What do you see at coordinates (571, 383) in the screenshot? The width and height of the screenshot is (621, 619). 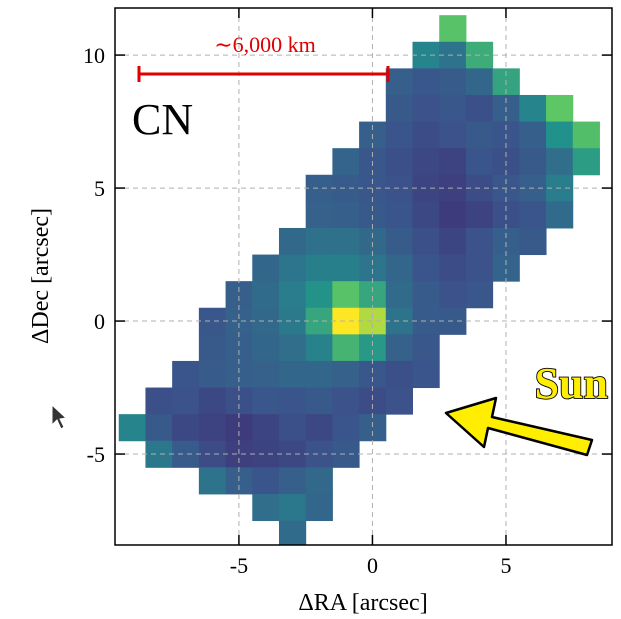 I see `sun-label: Sun` at bounding box center [571, 383].